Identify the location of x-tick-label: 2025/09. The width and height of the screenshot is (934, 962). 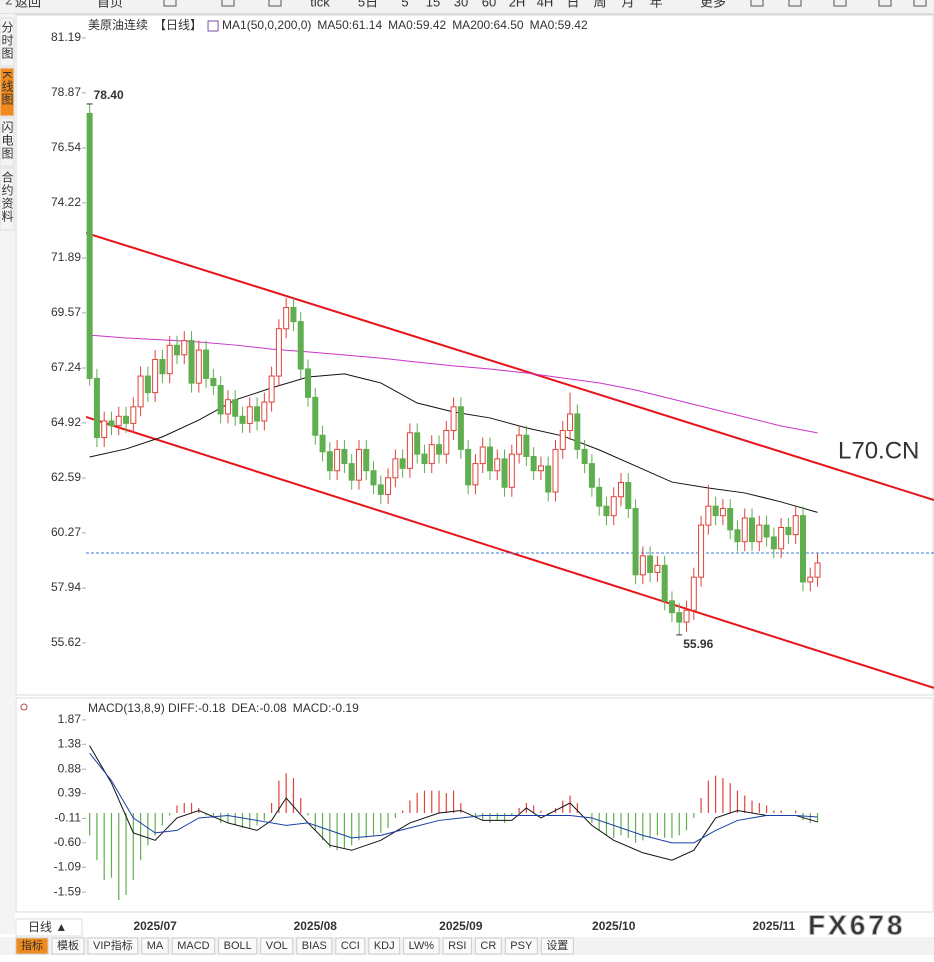
(461, 926).